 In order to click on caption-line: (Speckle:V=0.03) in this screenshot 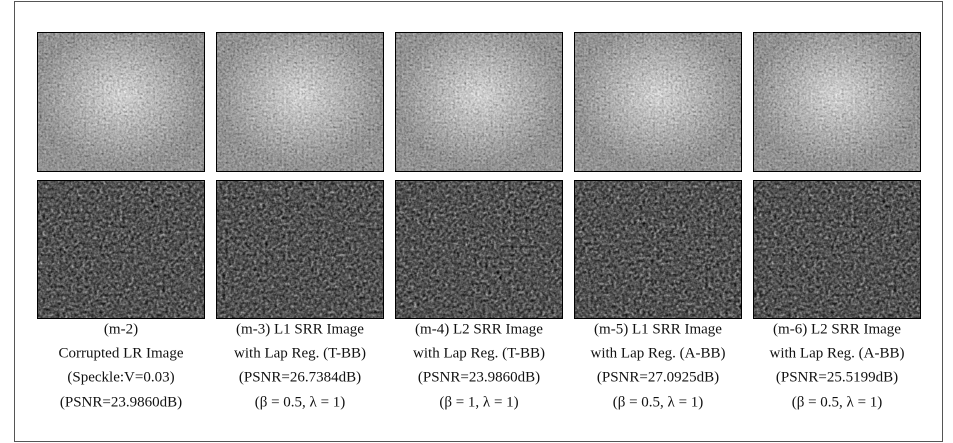, I will do `click(120, 377)`.